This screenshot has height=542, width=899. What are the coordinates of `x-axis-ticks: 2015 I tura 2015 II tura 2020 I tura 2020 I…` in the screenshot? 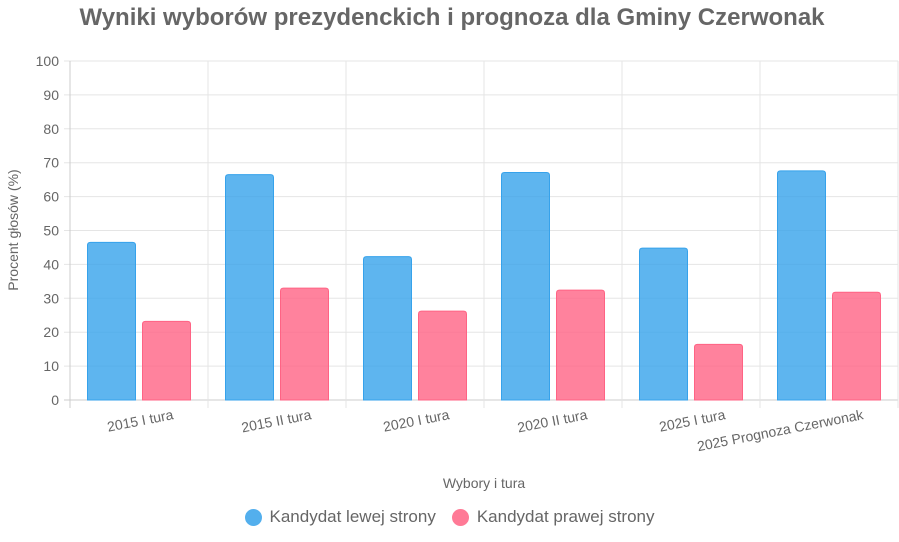 It's located at (486, 430).